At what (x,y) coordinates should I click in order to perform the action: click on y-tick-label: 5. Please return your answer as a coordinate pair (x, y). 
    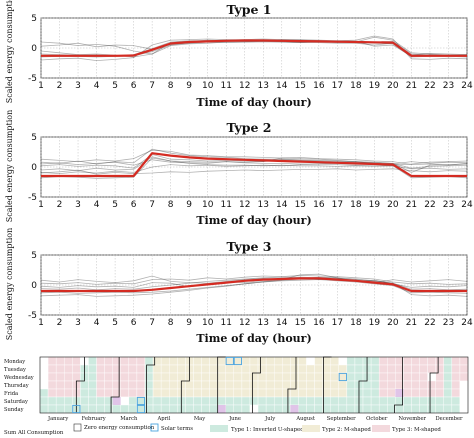
    Looking at the image, I should click on (34, 256).